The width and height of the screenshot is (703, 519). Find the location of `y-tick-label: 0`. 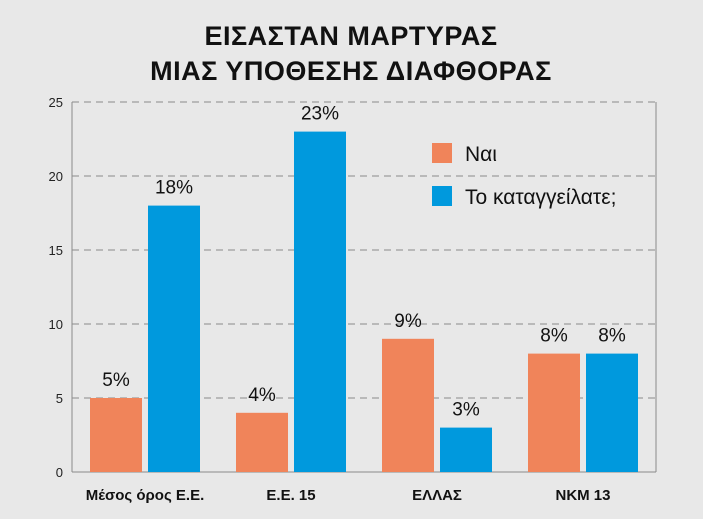

y-tick-label: 0 is located at coordinates (59, 472).